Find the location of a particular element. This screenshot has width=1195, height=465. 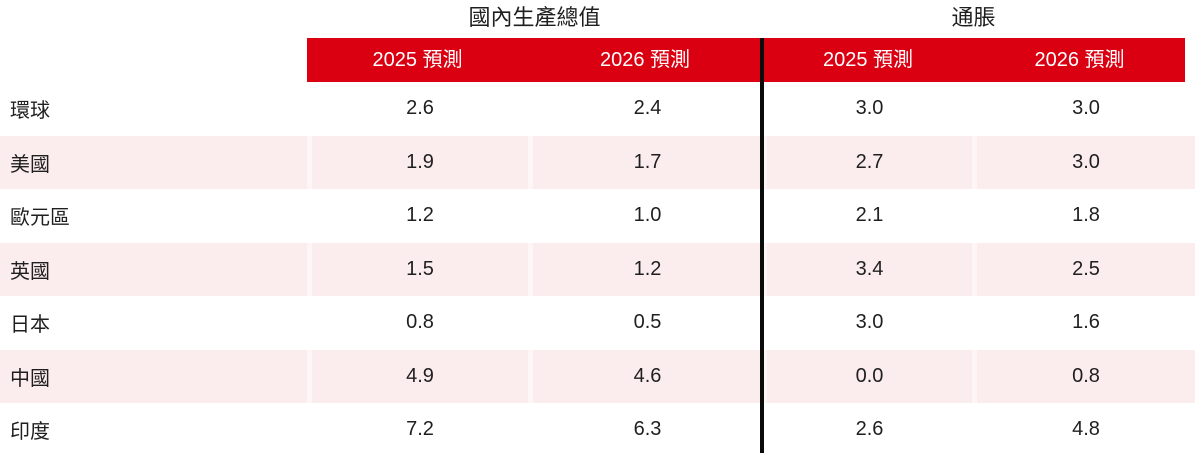

row-label: 環球 is located at coordinates (30, 111).